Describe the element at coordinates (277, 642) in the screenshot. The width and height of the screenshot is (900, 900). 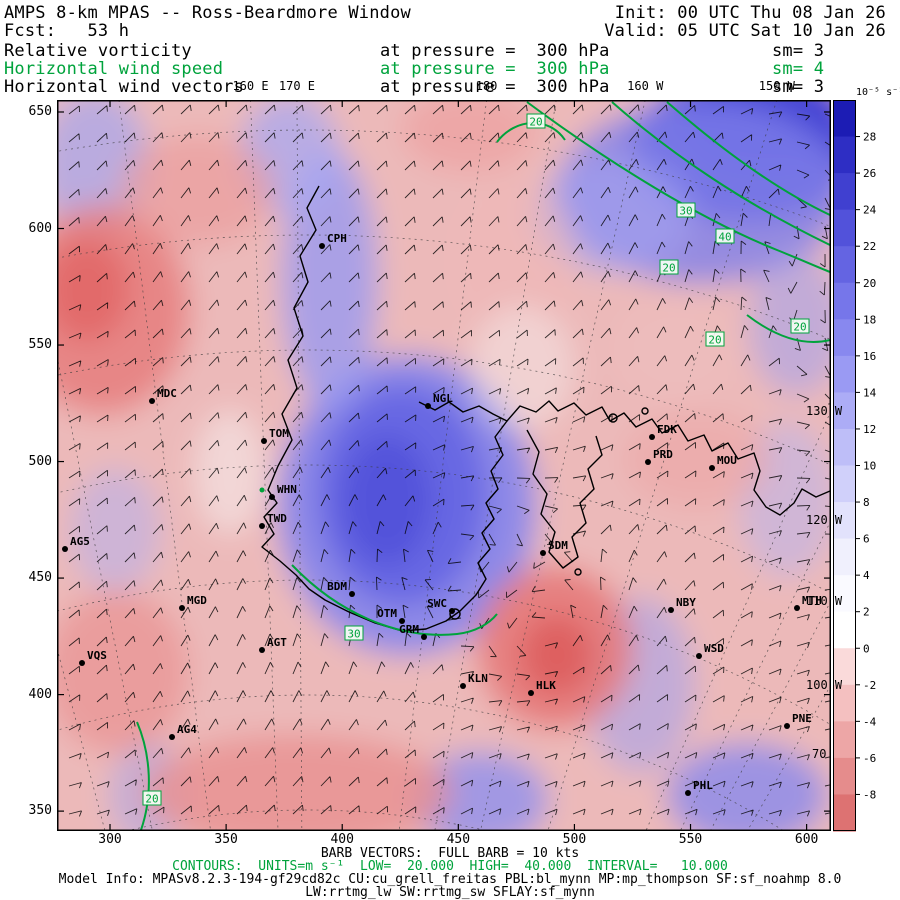
I see `svg-text: AGT` at that location.